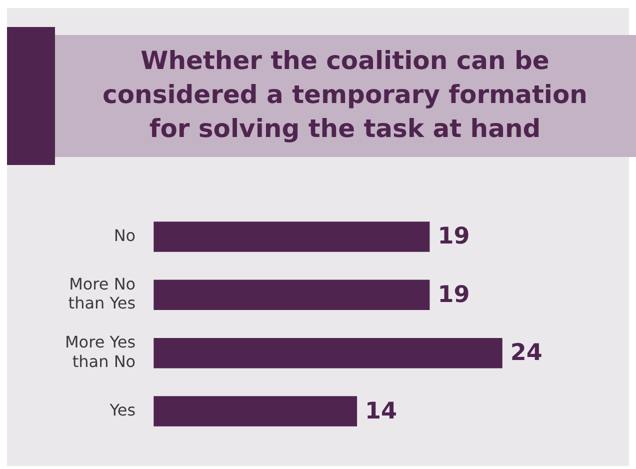 This screenshot has width=636, height=469. Describe the element at coordinates (526, 353) in the screenshot. I see `data-label: 24` at that location.